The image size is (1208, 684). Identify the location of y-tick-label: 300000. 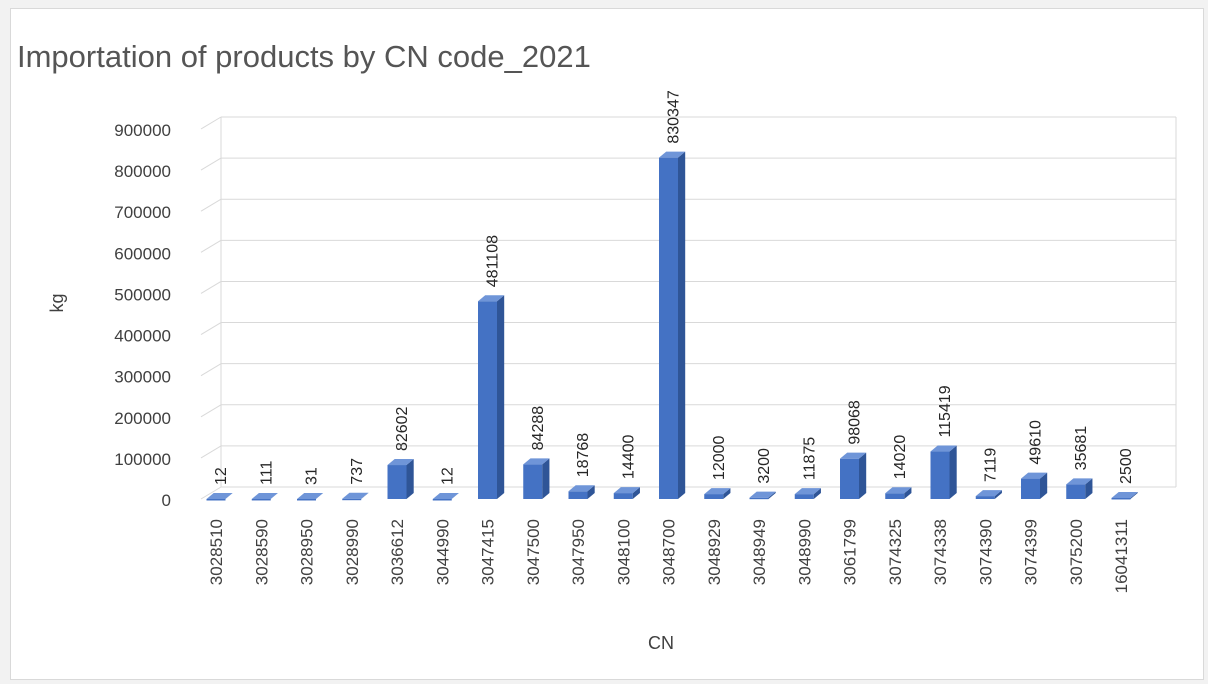
(142, 377).